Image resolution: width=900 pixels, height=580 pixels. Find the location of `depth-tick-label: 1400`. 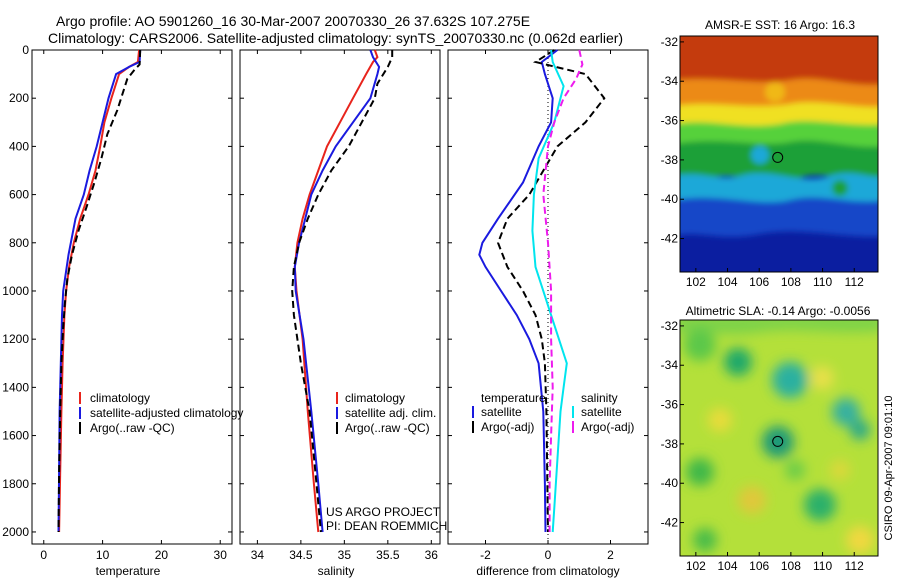

depth-tick-label: 1400 is located at coordinates (15, 387).